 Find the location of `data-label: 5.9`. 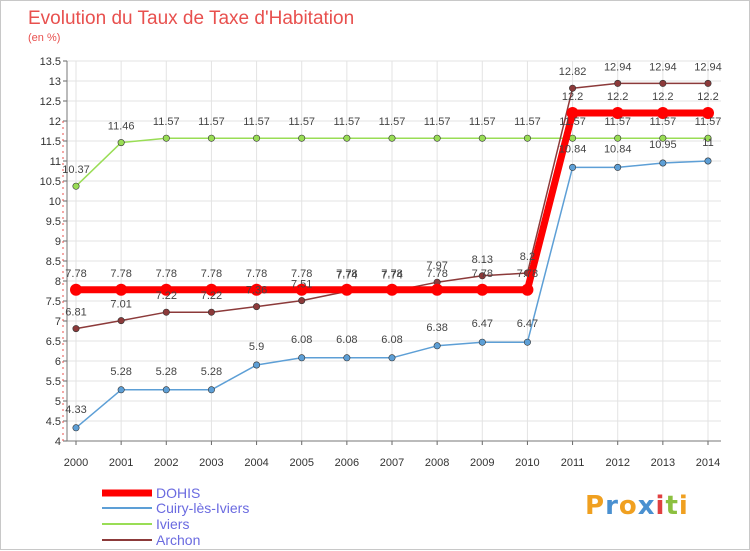

data-label: 5.9 is located at coordinates (256, 347).